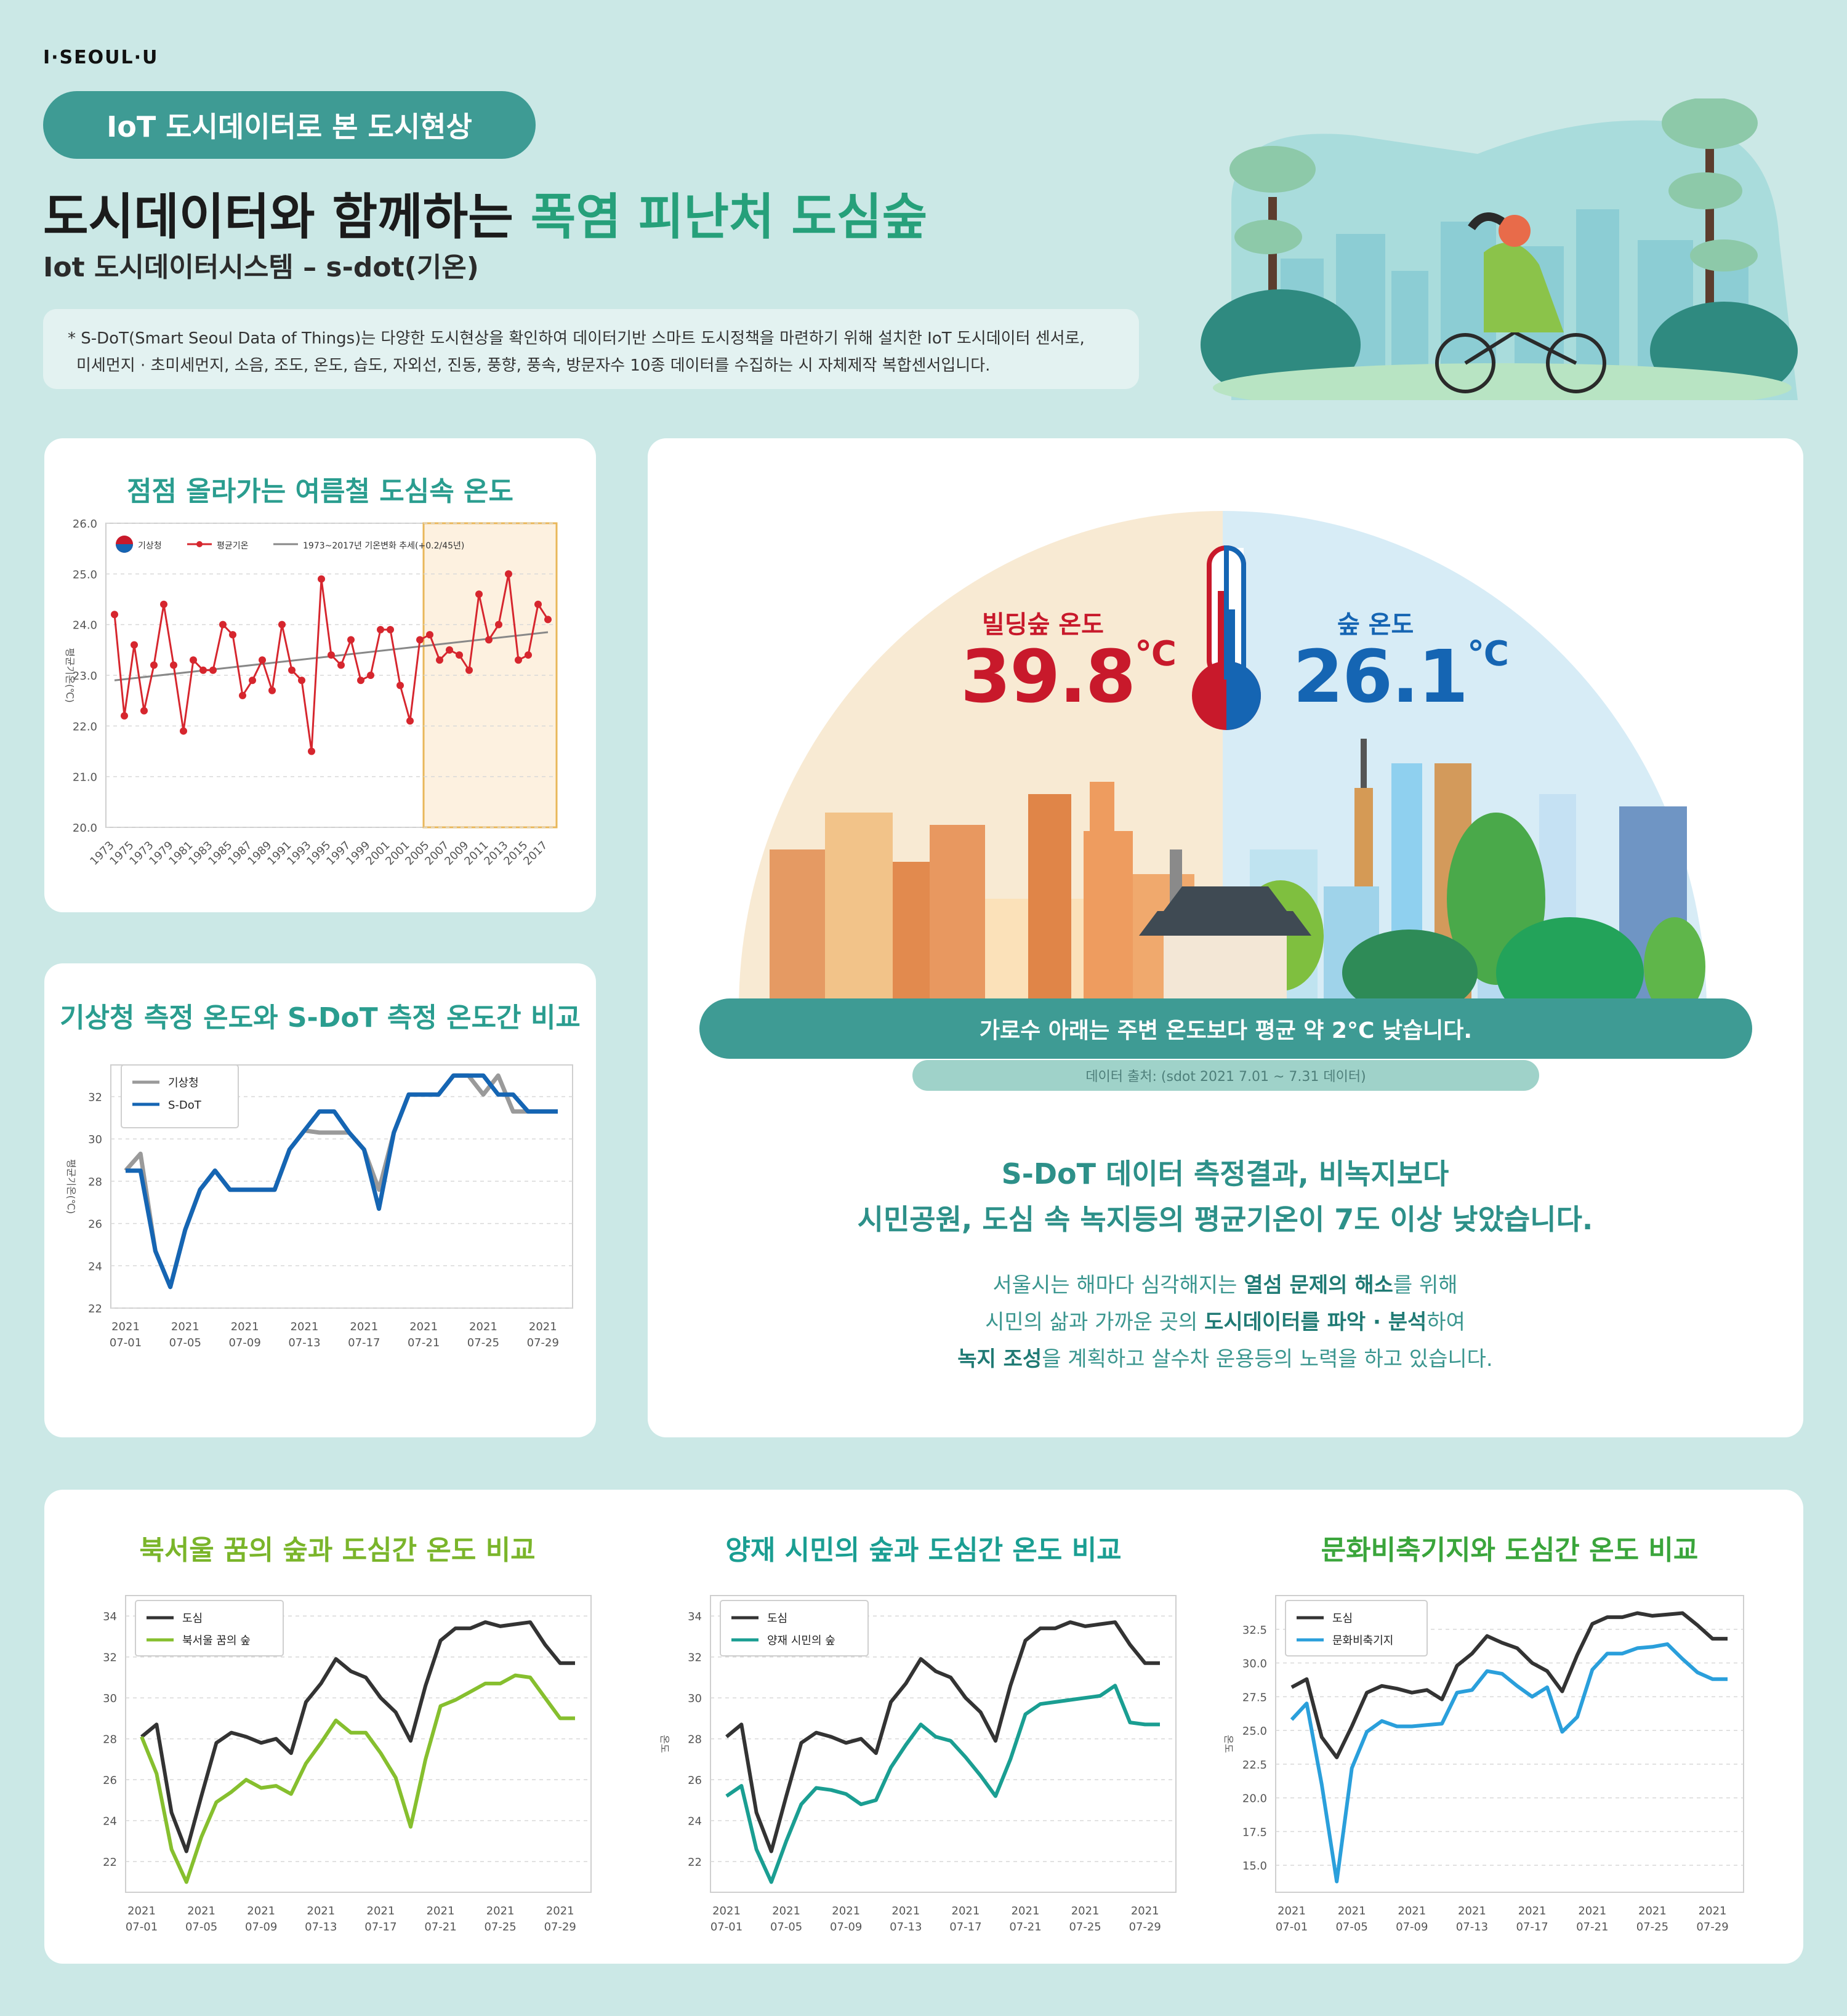 The width and height of the screenshot is (1847, 2016). Describe the element at coordinates (1048, 676) in the screenshot. I see `building-temp-number: 39.8` at that location.